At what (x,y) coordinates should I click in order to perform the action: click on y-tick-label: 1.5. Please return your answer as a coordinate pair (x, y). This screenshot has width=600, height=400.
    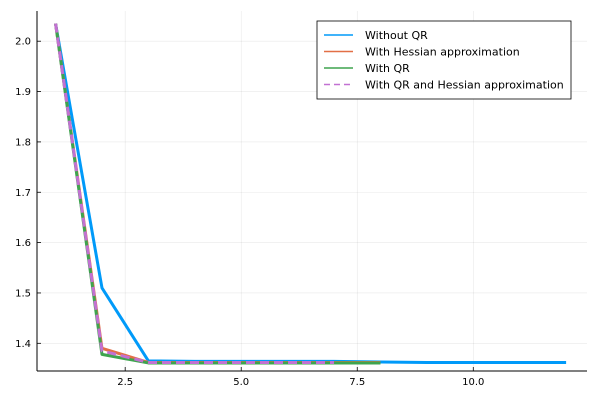
    Looking at the image, I should click on (23, 293).